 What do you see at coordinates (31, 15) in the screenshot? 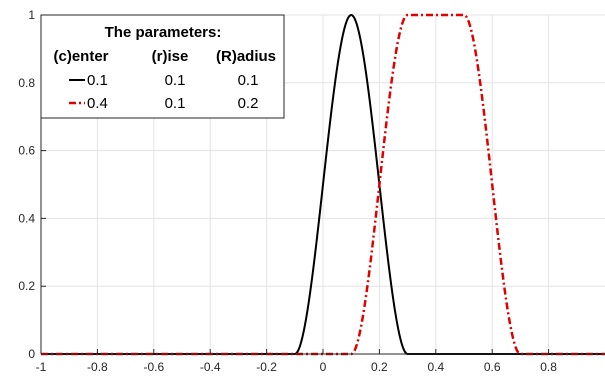
I see `y-tick-label: 1` at bounding box center [31, 15].